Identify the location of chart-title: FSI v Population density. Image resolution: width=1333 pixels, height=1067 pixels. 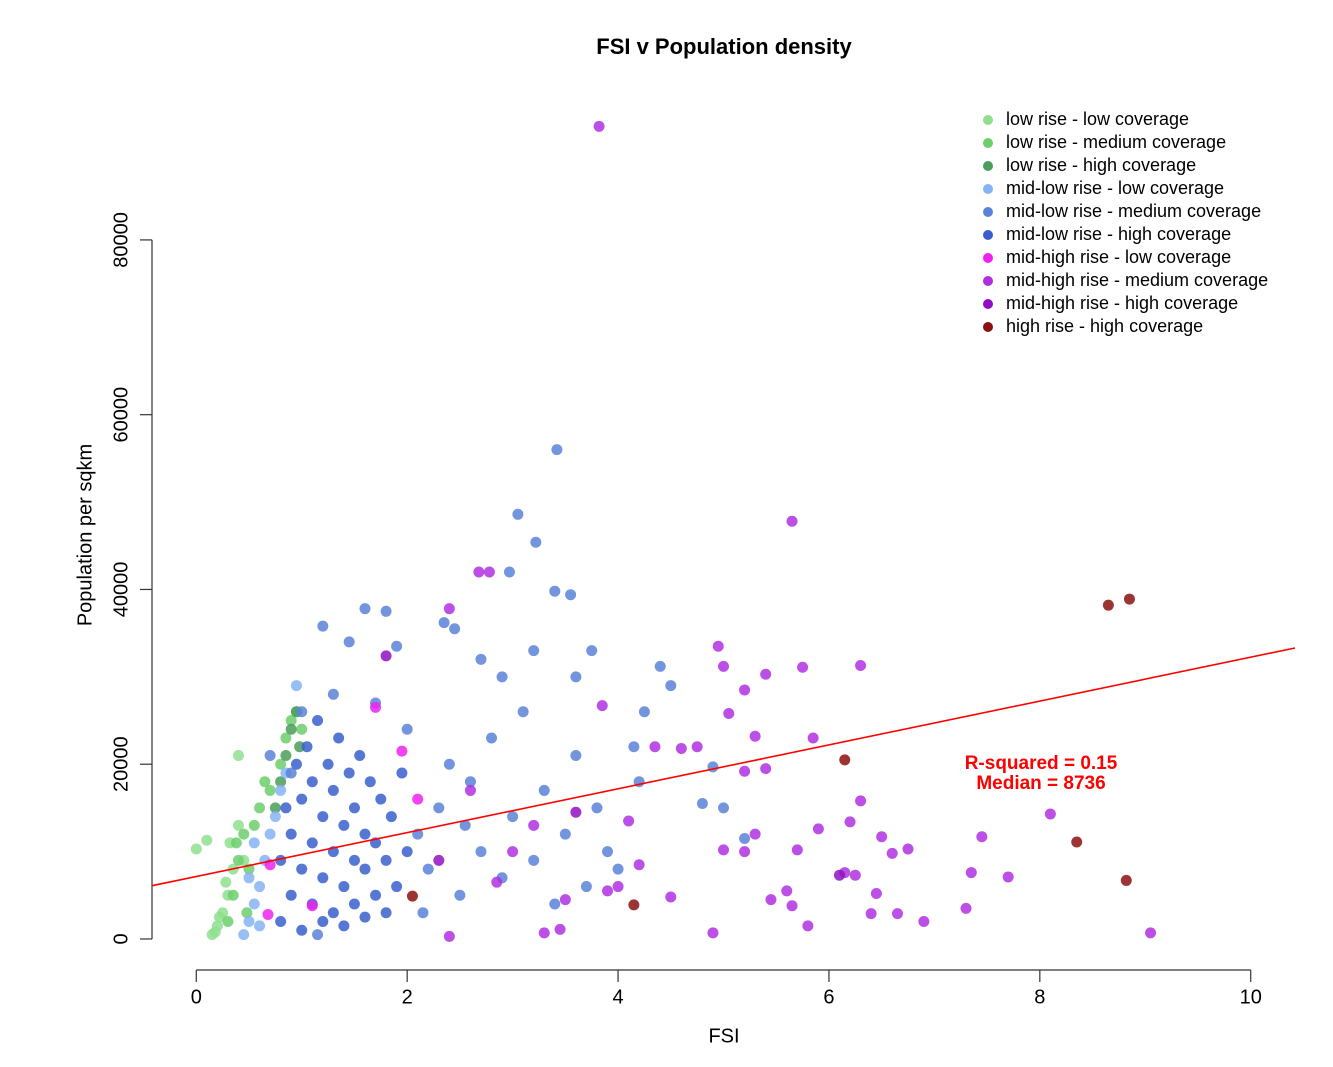
(724, 46).